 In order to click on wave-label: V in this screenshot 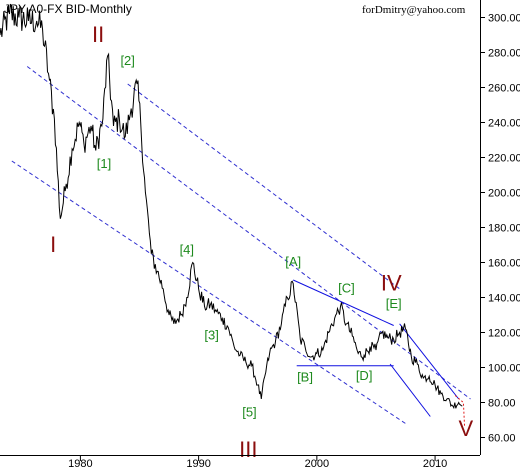, I will do `click(465, 428)`.